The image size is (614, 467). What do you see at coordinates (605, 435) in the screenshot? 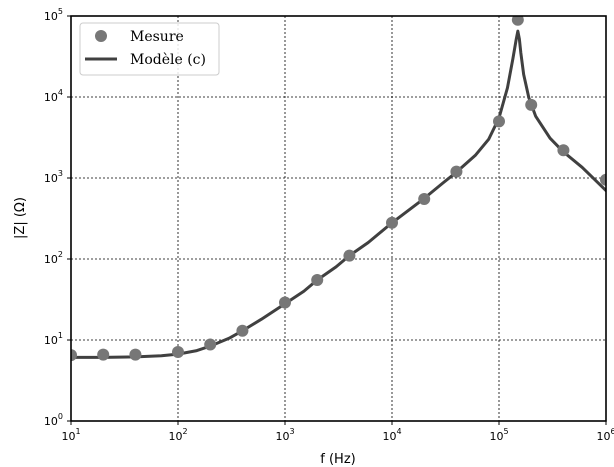
I see `x-tick-label-5: 10⁶` at bounding box center [605, 435].